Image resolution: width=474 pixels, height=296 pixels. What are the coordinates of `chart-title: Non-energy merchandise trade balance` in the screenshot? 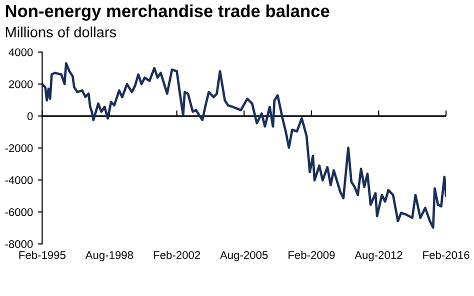 It's located at (168, 12).